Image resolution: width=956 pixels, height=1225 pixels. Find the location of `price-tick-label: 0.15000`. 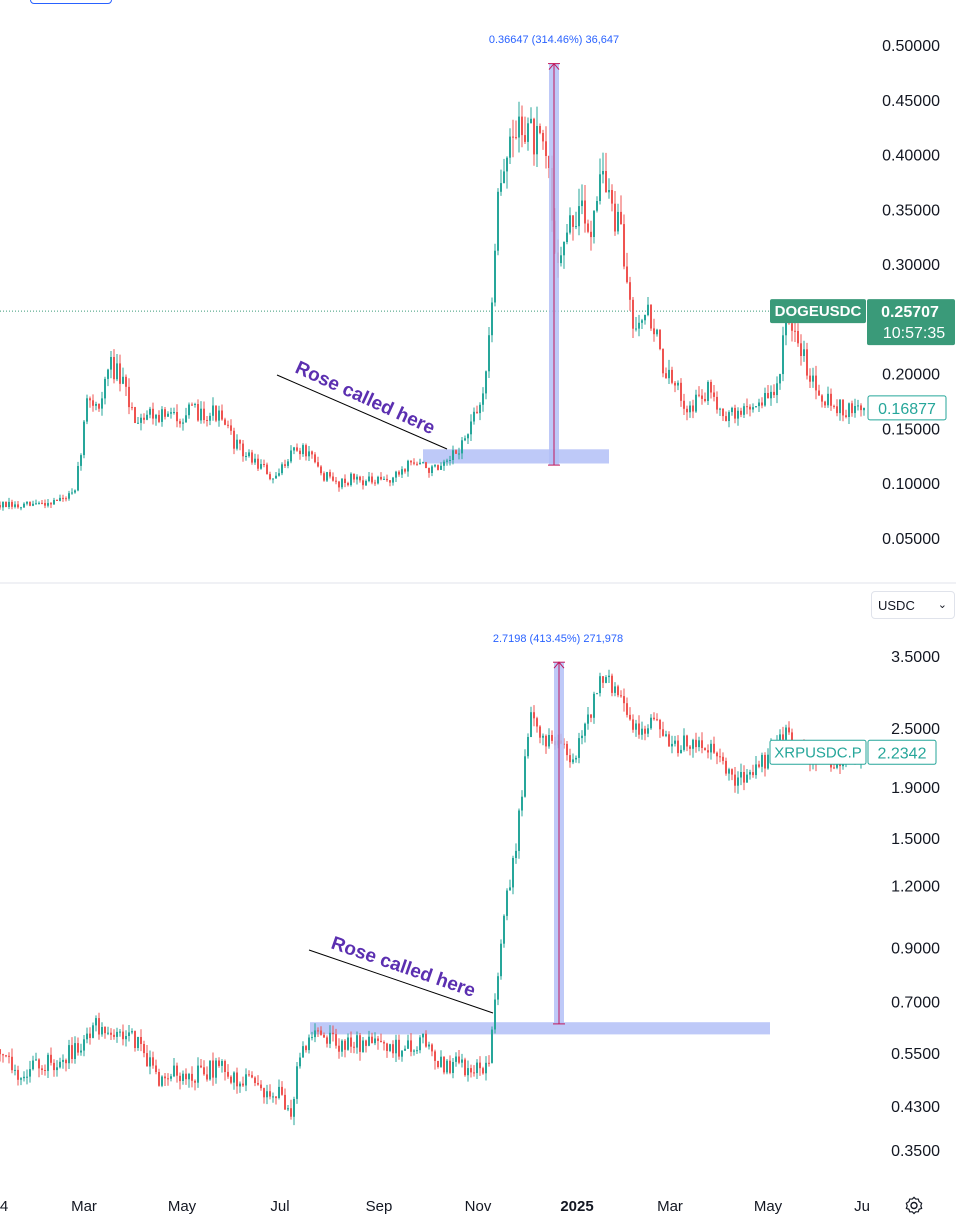

price-tick-label: 0.15000 is located at coordinates (911, 429).